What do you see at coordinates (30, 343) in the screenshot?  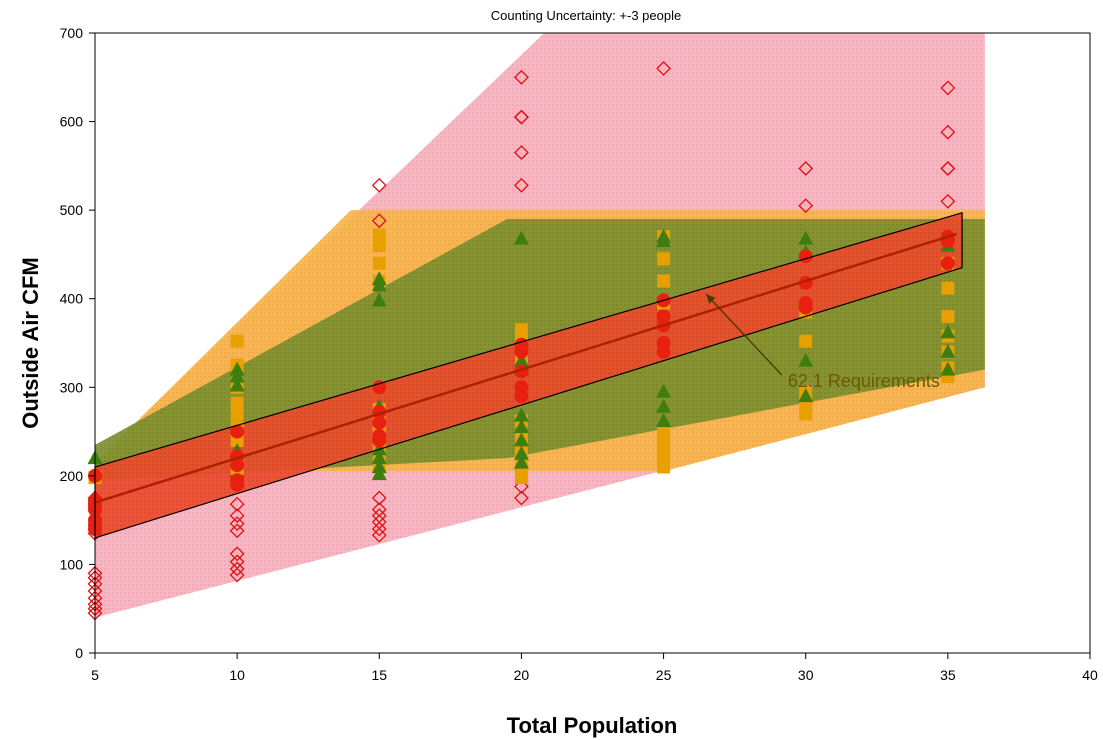 I see `y-axis-title: Outside Air CFM` at bounding box center [30, 343].